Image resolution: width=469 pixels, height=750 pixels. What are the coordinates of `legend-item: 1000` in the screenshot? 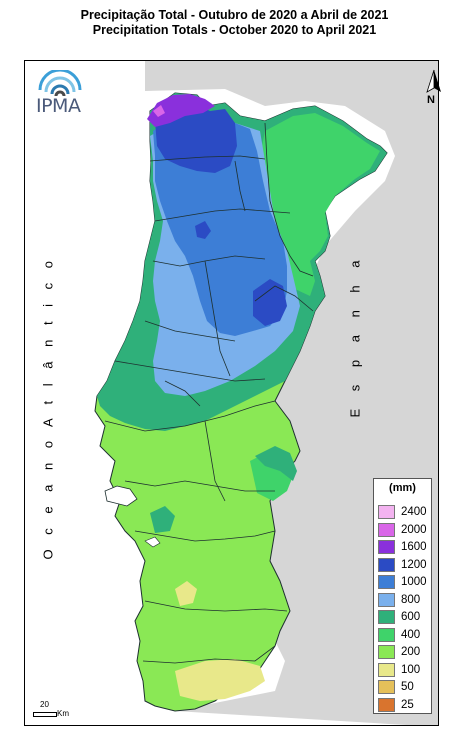 It's located at (402, 582).